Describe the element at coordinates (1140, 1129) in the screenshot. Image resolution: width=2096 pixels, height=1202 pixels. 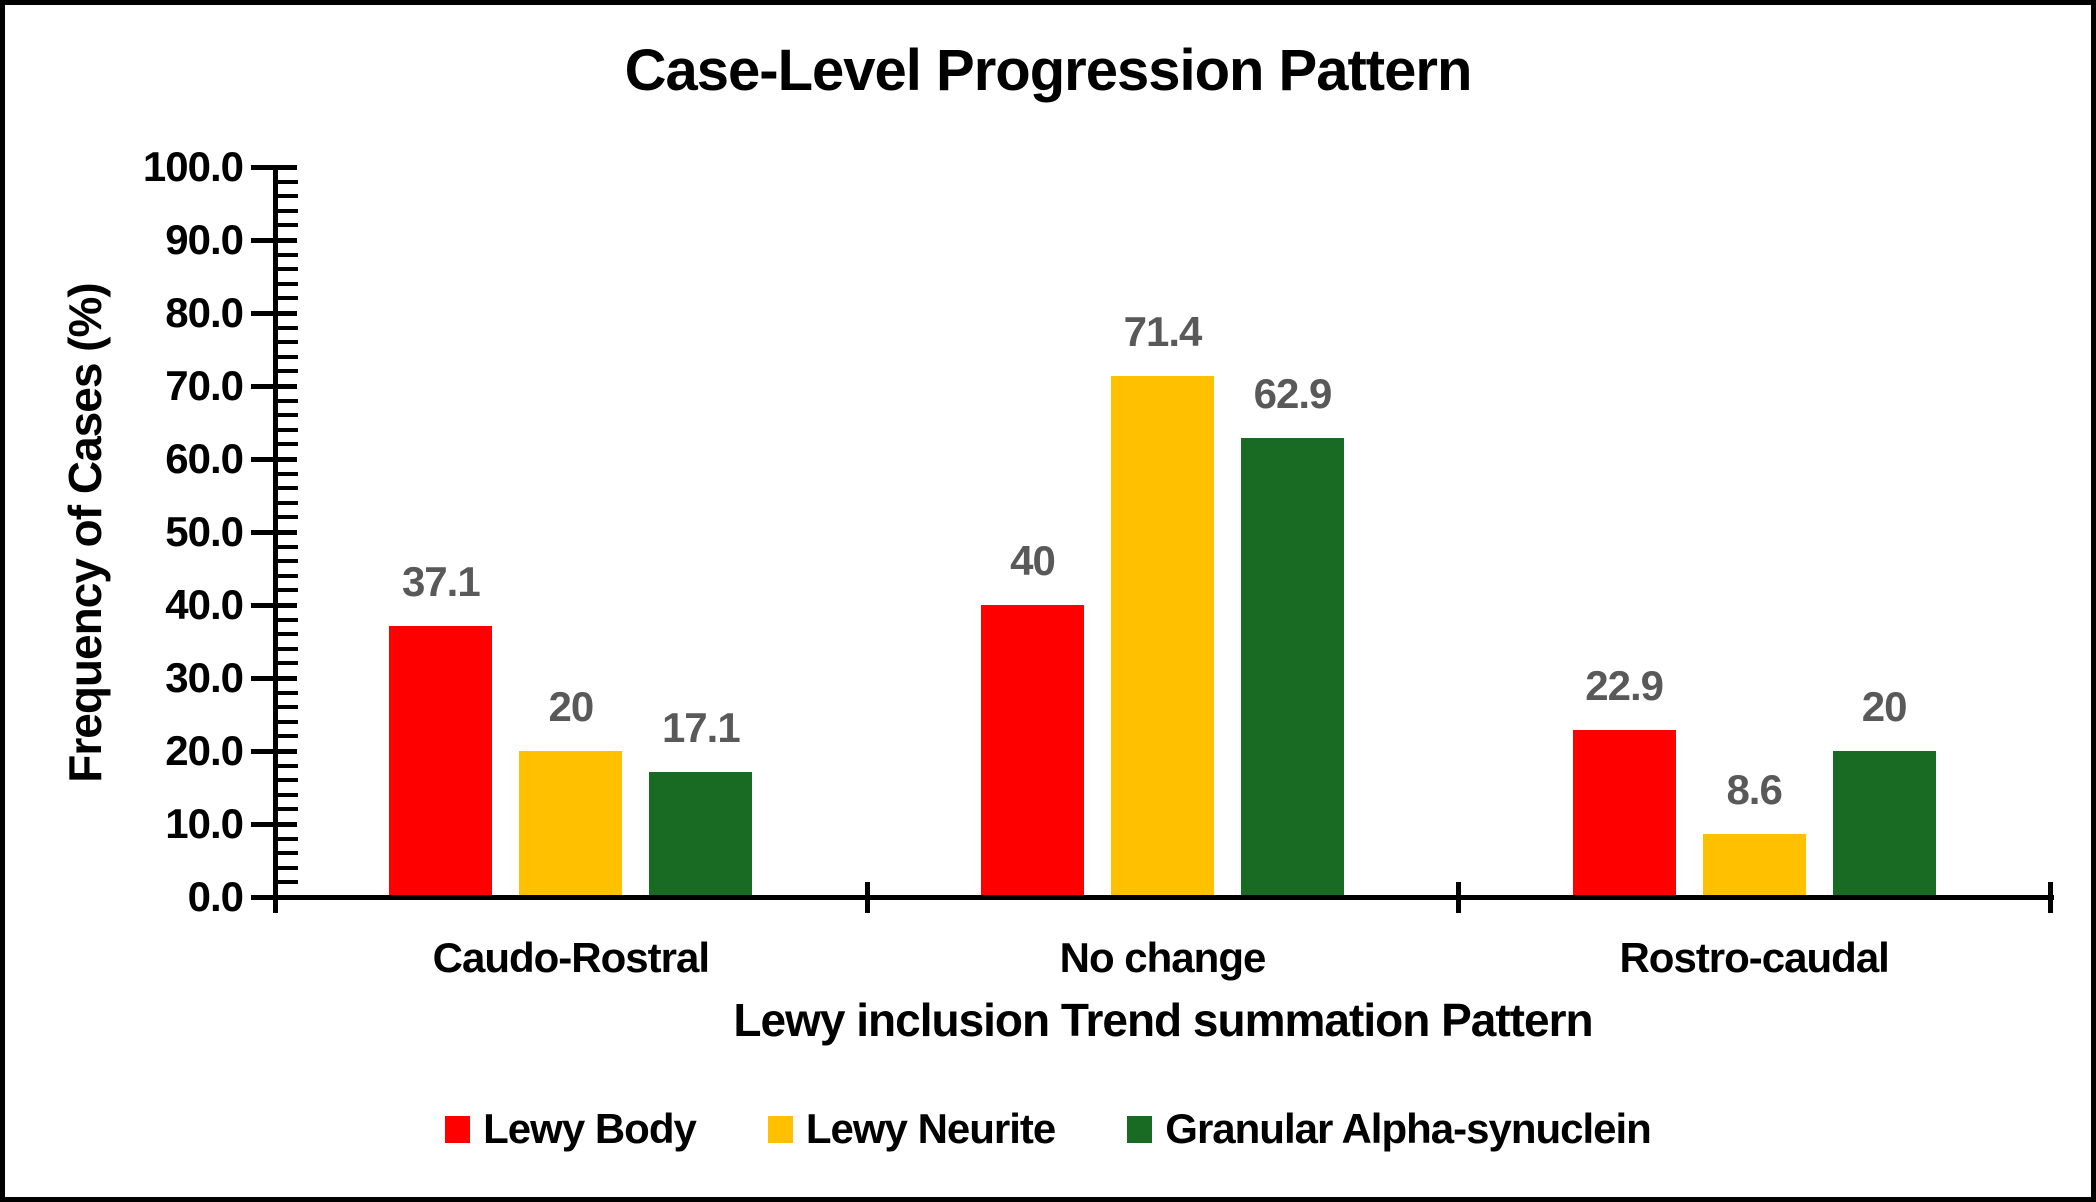
I see `granular-alpha-synuclein-swatch-icon` at that location.